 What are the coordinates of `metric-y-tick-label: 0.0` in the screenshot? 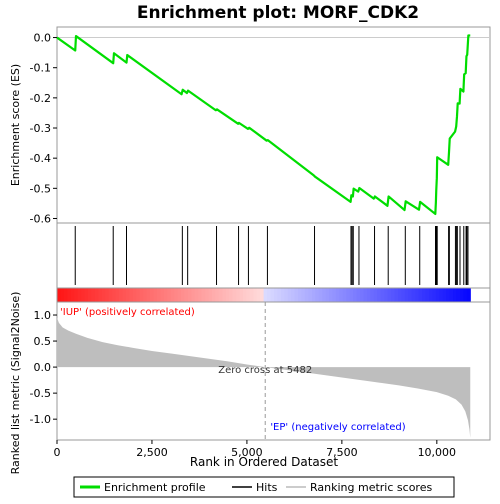 It's located at (43, 367).